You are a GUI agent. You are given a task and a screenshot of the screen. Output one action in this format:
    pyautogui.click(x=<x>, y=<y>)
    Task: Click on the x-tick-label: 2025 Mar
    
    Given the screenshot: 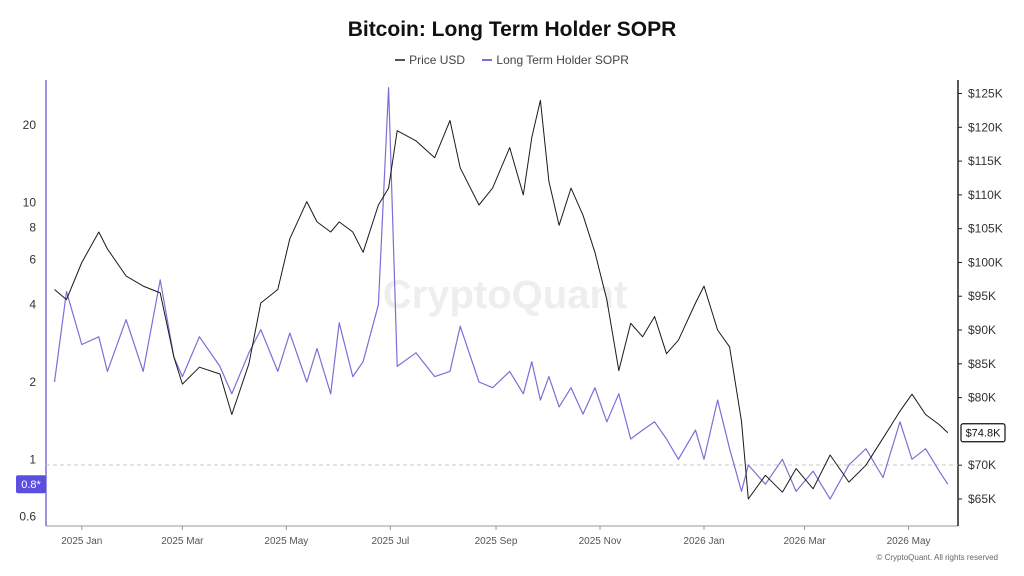 What is the action you would take?
    pyautogui.click(x=182, y=541)
    